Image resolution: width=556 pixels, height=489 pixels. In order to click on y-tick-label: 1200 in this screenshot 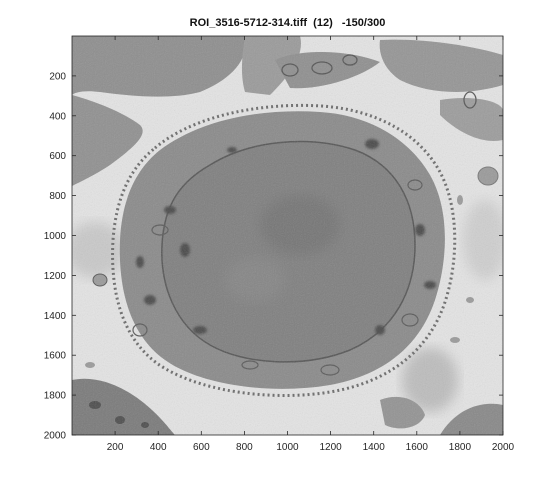, I will do `click(55, 276)`.